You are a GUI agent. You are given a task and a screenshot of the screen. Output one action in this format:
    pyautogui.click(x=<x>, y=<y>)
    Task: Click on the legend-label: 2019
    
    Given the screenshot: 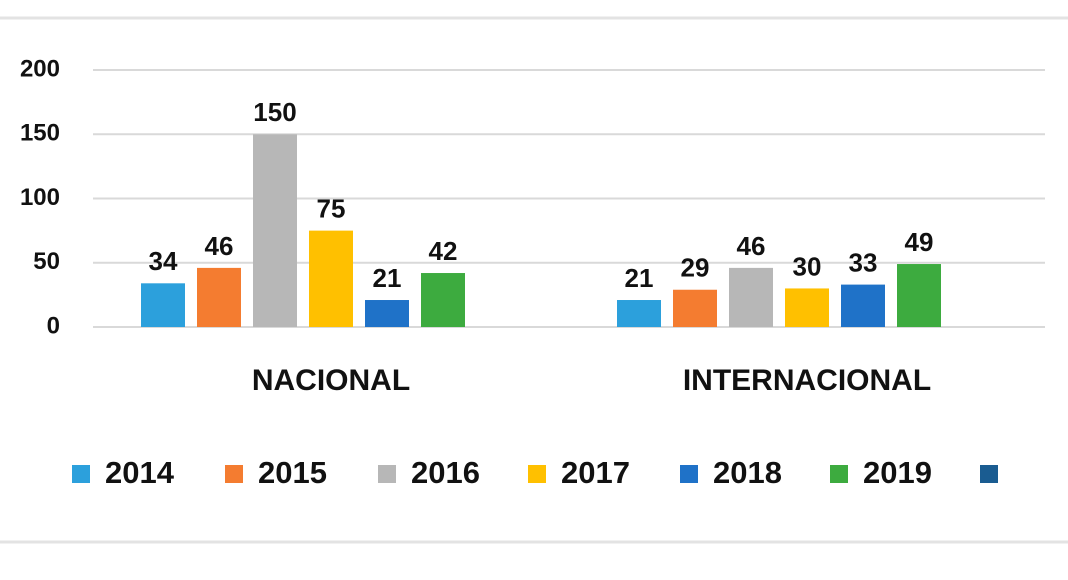 What is the action you would take?
    pyautogui.click(x=897, y=472)
    